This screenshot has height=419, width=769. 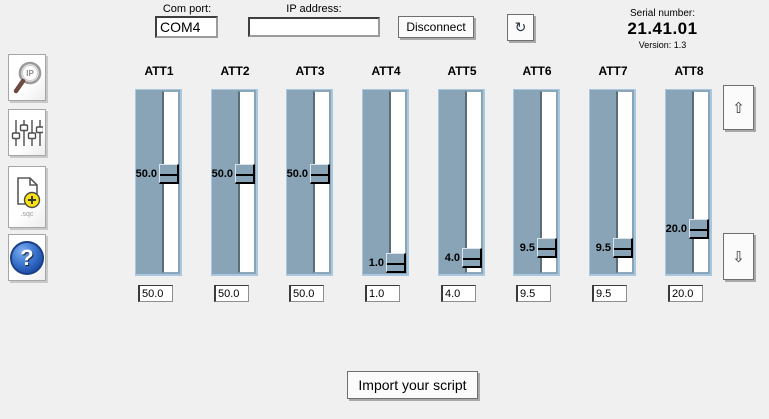 I want to click on att-column-4: ATT4 1.0, so click(x=386, y=183).